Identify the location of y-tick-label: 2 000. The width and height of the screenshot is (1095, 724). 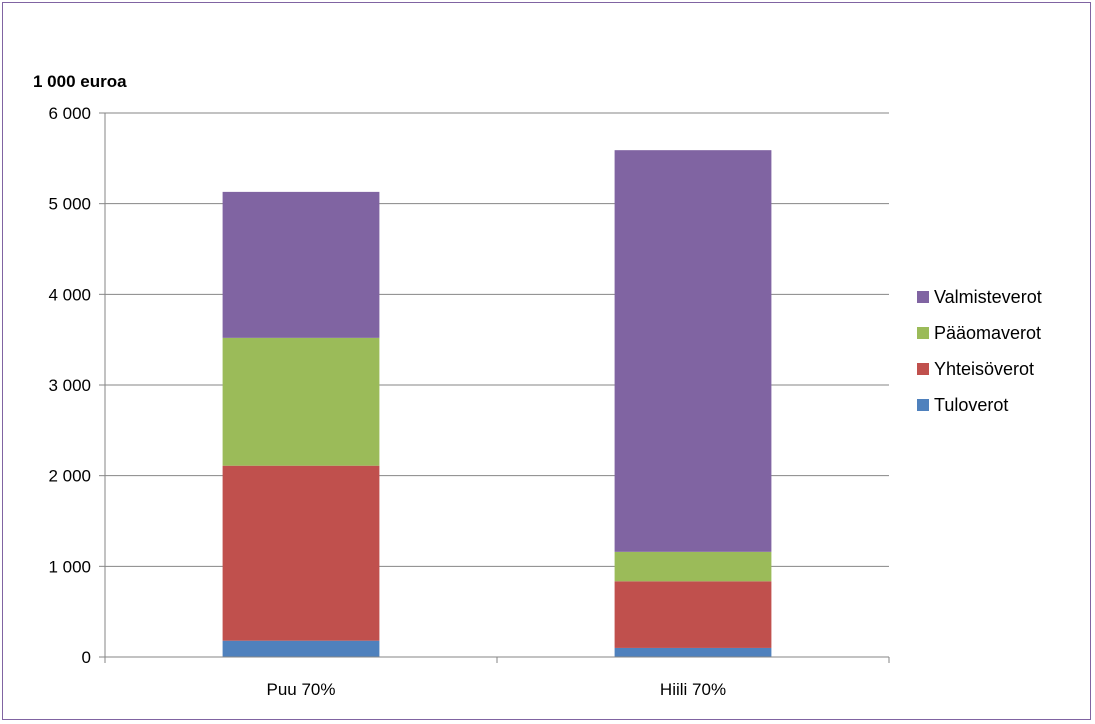
(69, 476).